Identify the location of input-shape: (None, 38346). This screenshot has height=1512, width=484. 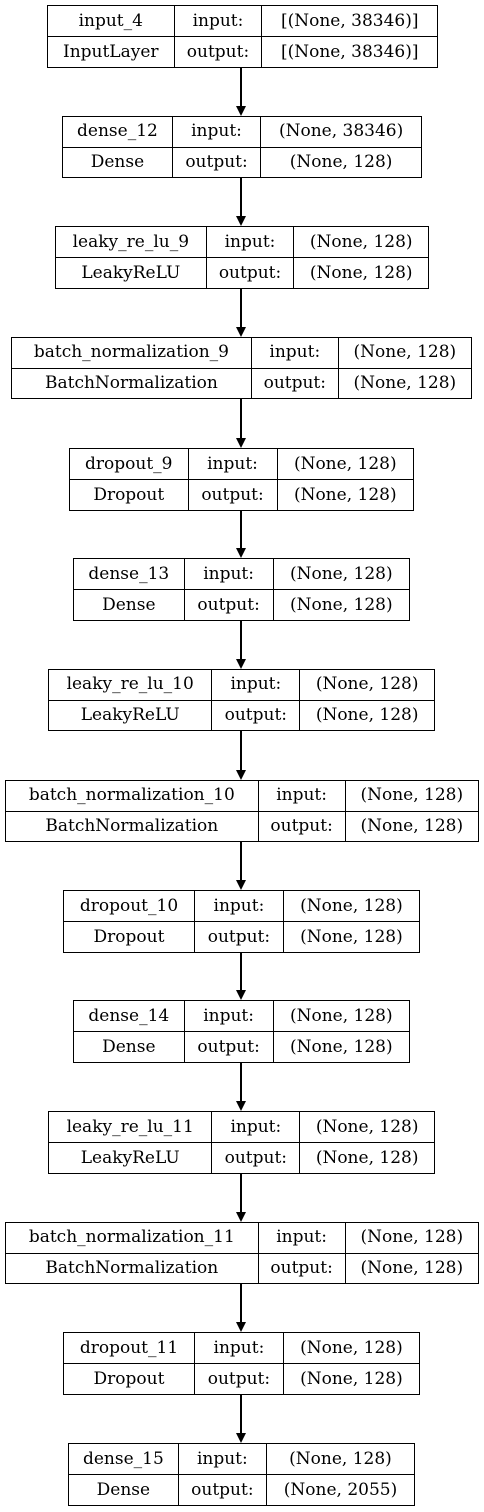
(340, 132).